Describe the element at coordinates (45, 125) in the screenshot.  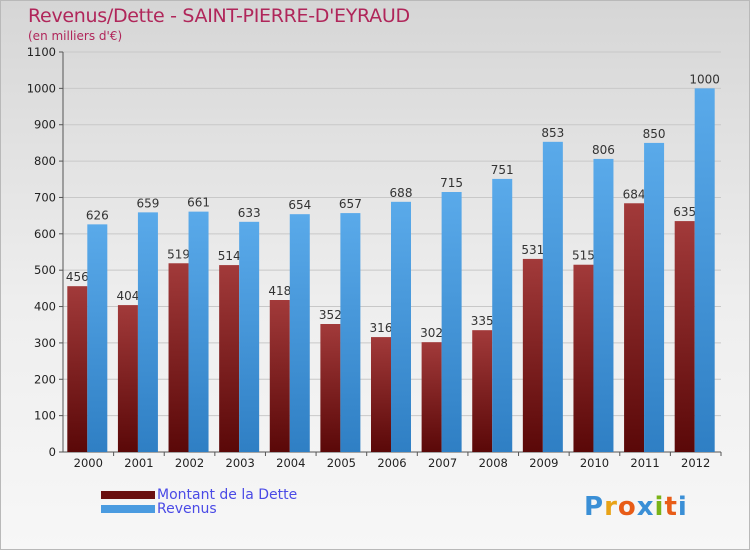
I see `y-tick-label: 900` at that location.